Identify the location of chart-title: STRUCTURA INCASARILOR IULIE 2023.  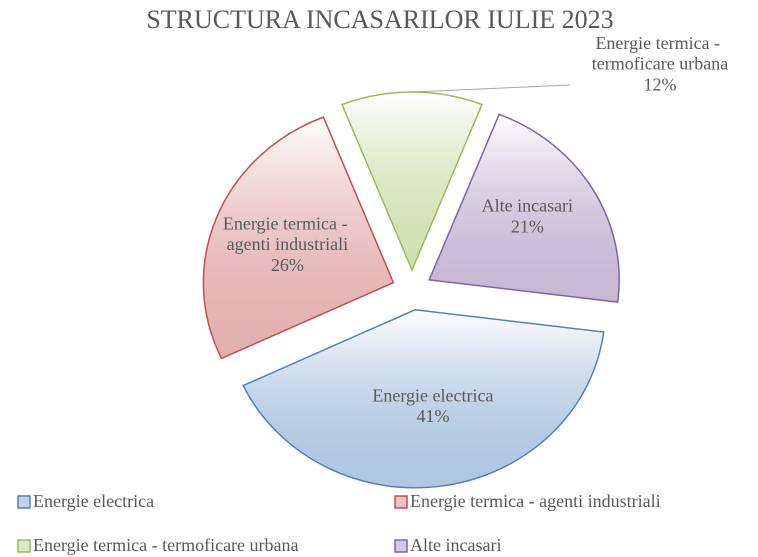
(379, 19).